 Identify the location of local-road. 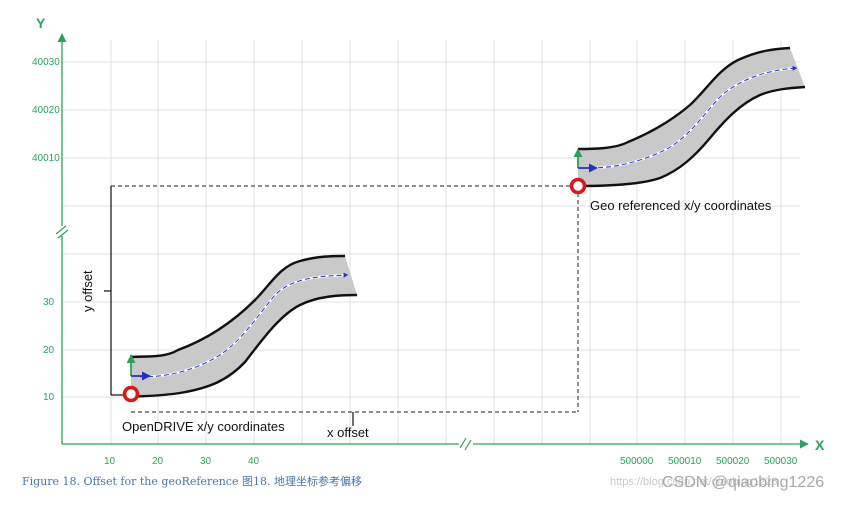
(244, 326).